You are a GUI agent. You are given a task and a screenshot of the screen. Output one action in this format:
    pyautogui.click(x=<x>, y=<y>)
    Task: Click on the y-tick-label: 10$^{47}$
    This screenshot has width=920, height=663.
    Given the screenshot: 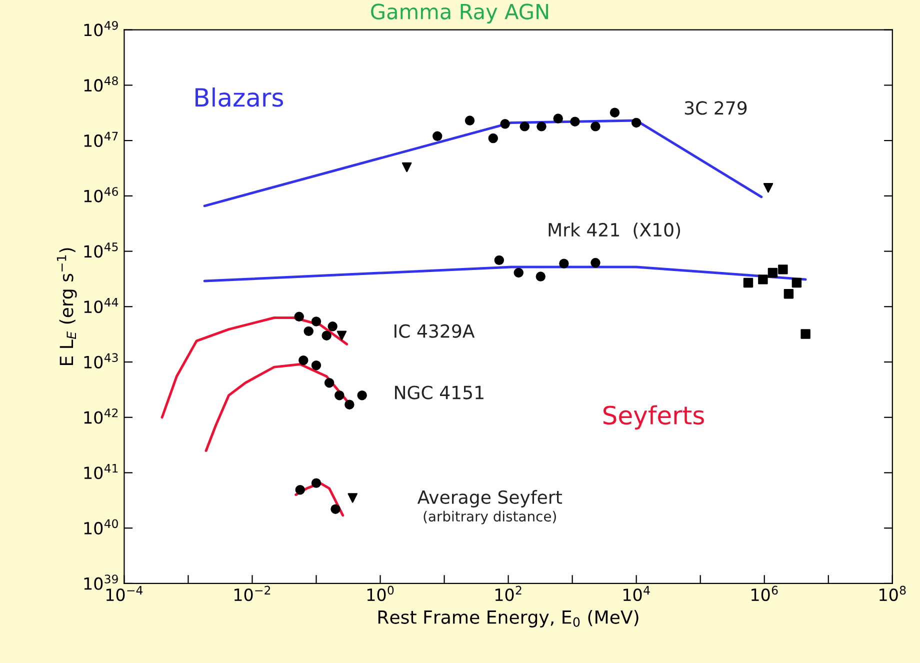 What is the action you would take?
    pyautogui.click(x=101, y=140)
    